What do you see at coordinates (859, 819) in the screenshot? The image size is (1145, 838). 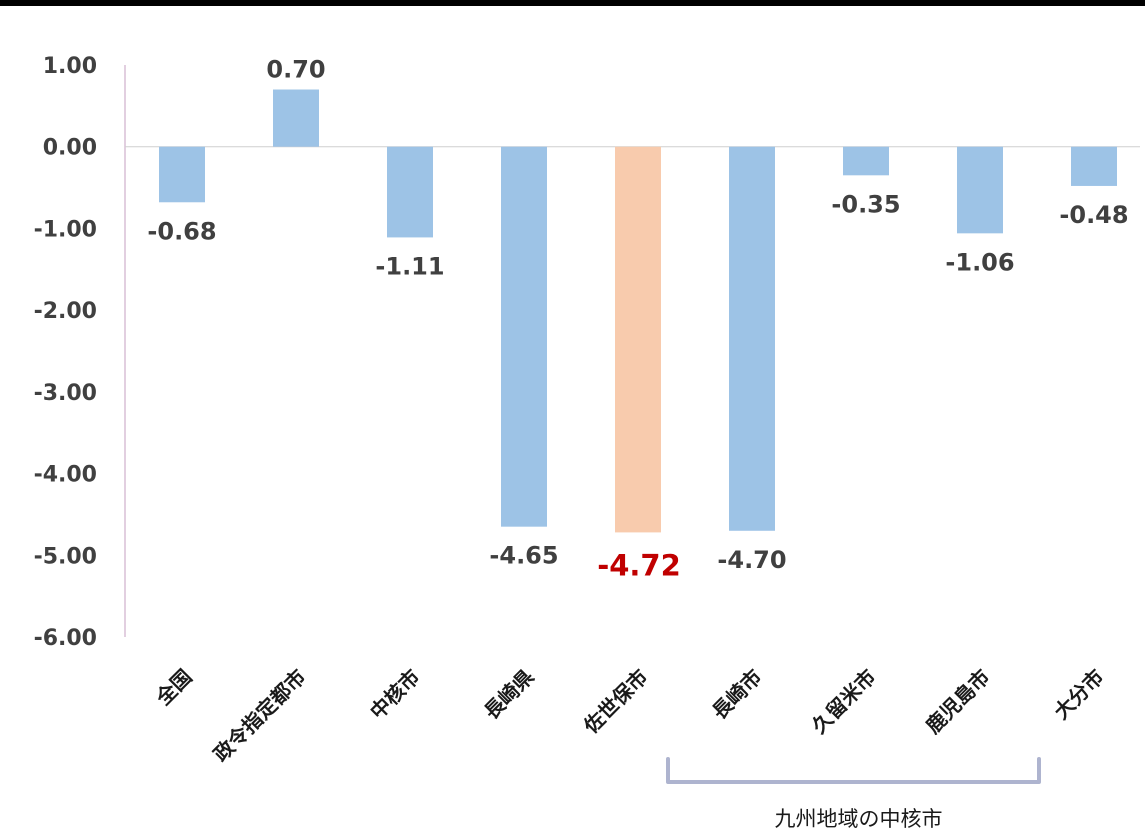 I see `group-bracket-label: 九州地域の中核市` at bounding box center [859, 819].